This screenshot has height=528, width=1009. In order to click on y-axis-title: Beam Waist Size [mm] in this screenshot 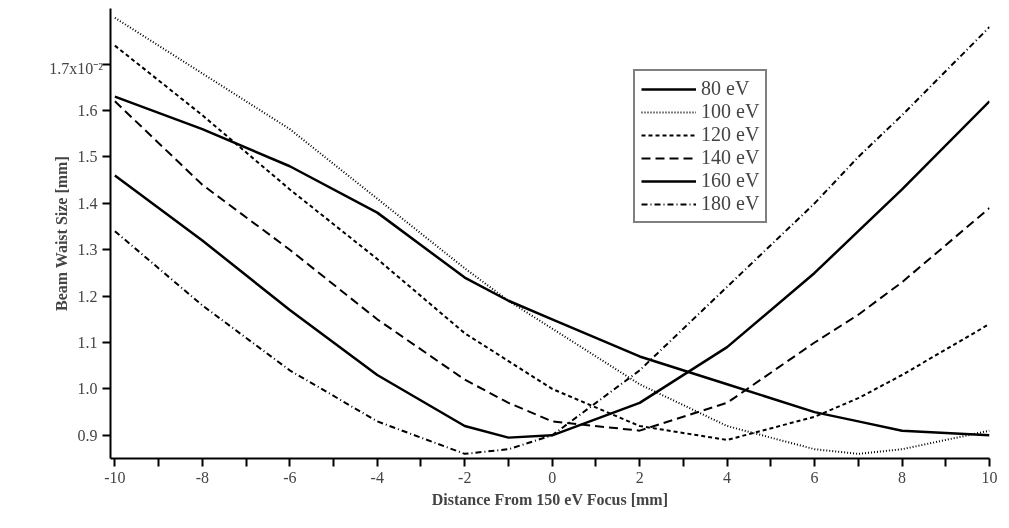, I will do `click(61, 234)`.